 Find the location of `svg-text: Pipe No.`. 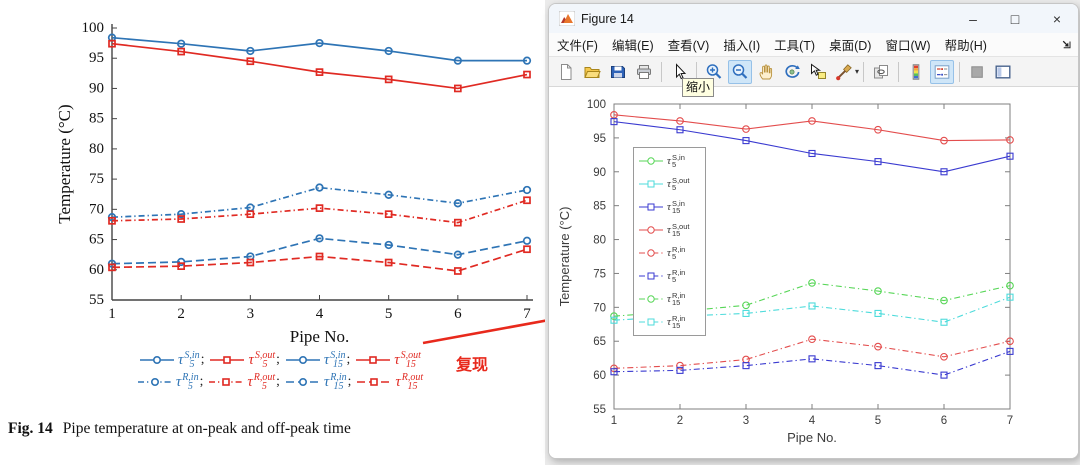

svg-text: Pipe No. is located at coordinates (812, 437).